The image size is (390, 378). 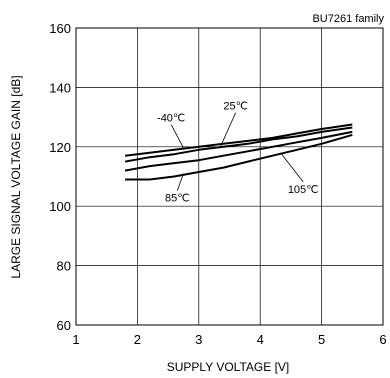 What do you see at coordinates (177, 199) in the screenshot?
I see `series-label-2: 85℃` at bounding box center [177, 199].